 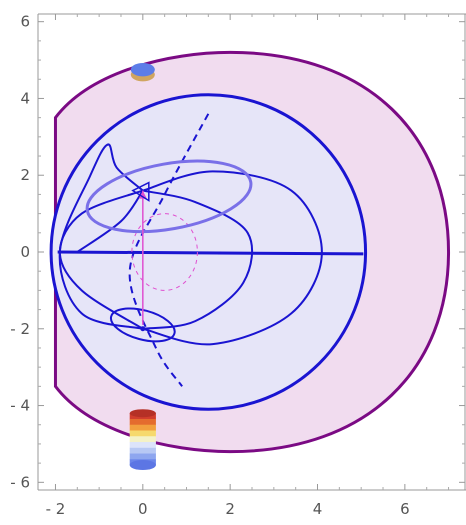 I want to click on vertical-arrow-head, so click(x=142, y=194).